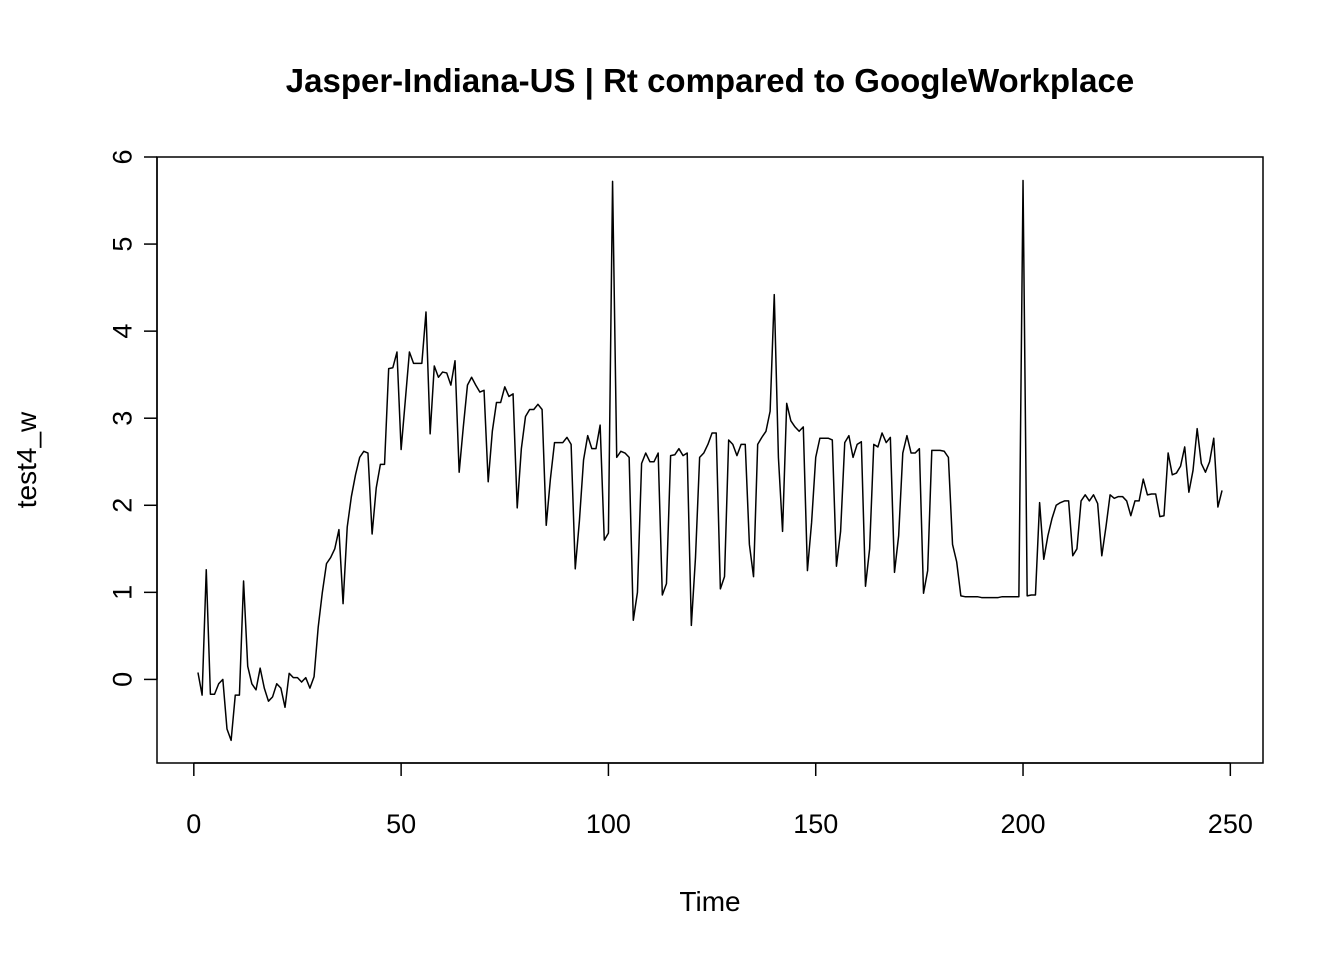 The image size is (1344, 960). What do you see at coordinates (709, 901) in the screenshot?
I see `x-axis-label: Time` at bounding box center [709, 901].